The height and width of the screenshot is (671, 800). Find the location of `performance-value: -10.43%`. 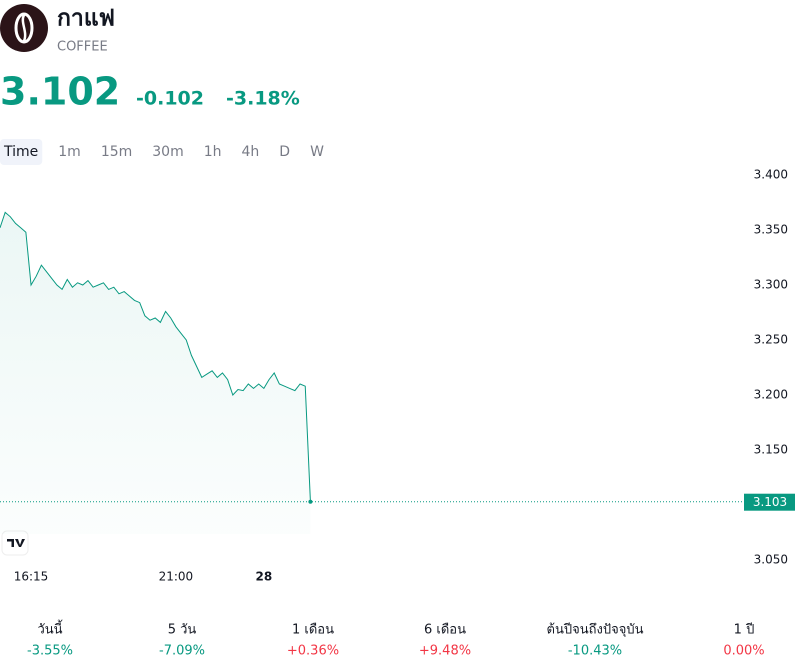

performance-value: -10.43% is located at coordinates (595, 651).